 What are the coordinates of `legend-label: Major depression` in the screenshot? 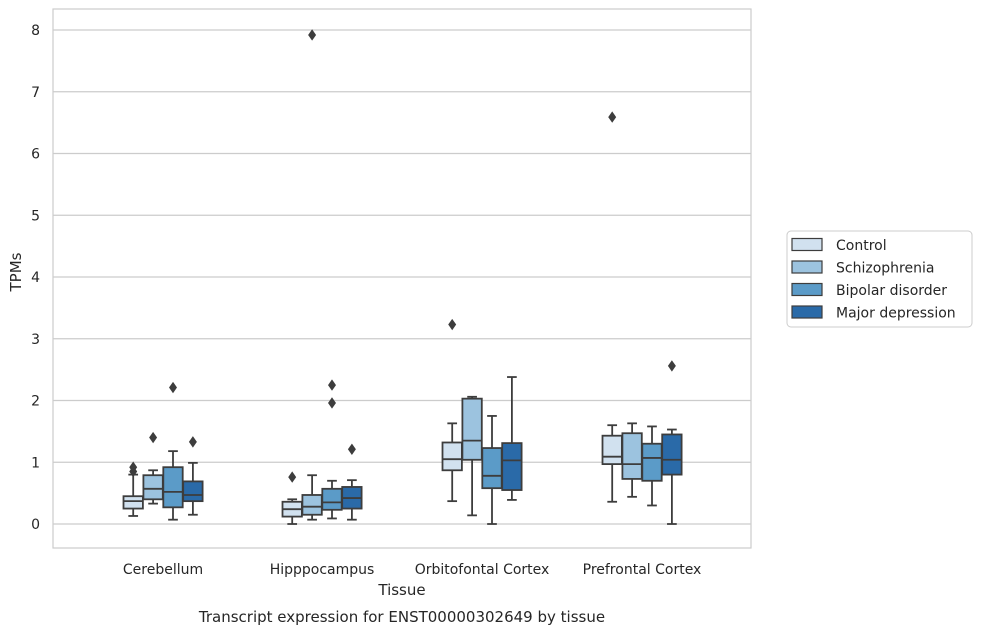 It's located at (896, 314).